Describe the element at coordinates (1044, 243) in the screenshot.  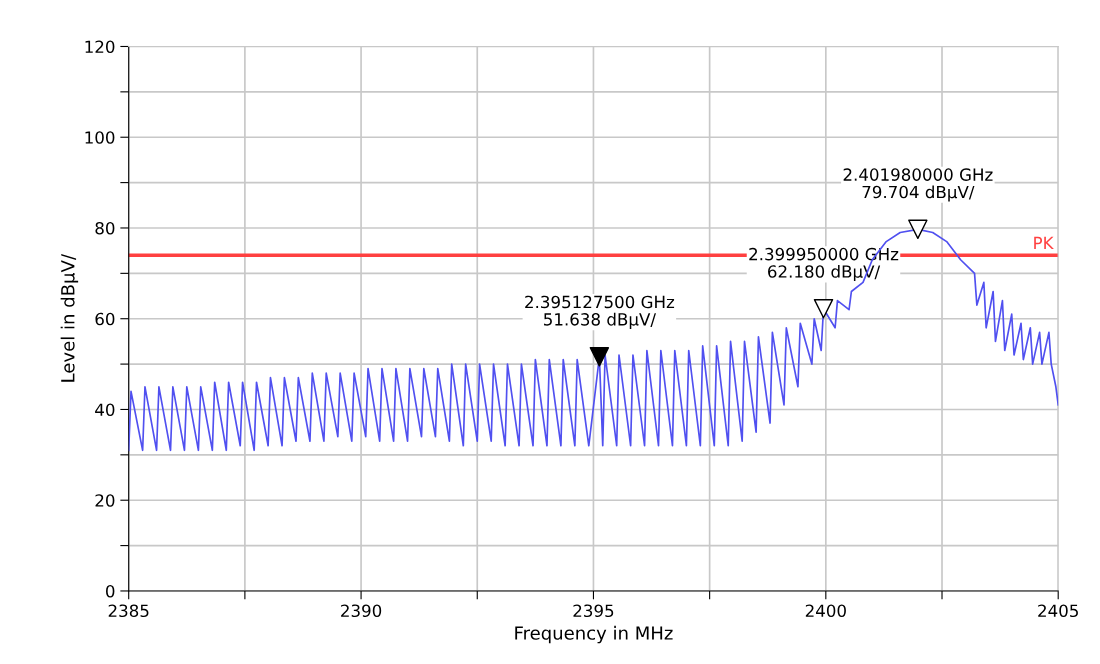
I see `ref-line-label: PK` at that location.